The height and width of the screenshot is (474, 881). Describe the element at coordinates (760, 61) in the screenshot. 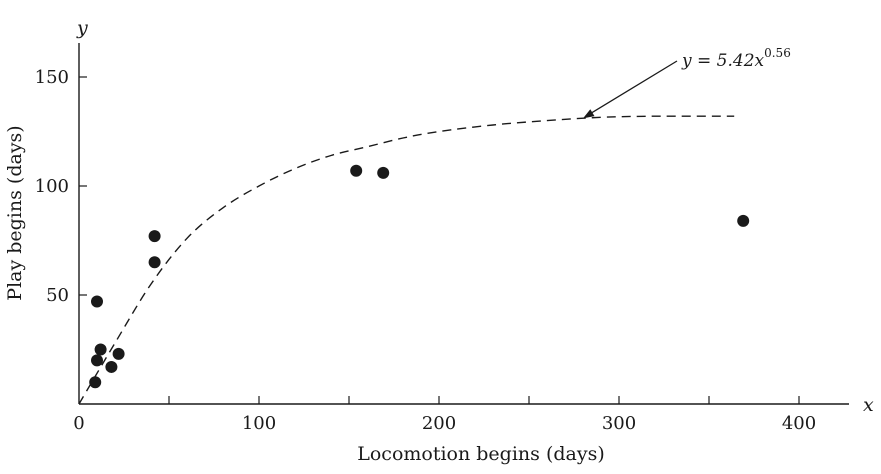

I see `eq-var: x` at that location.